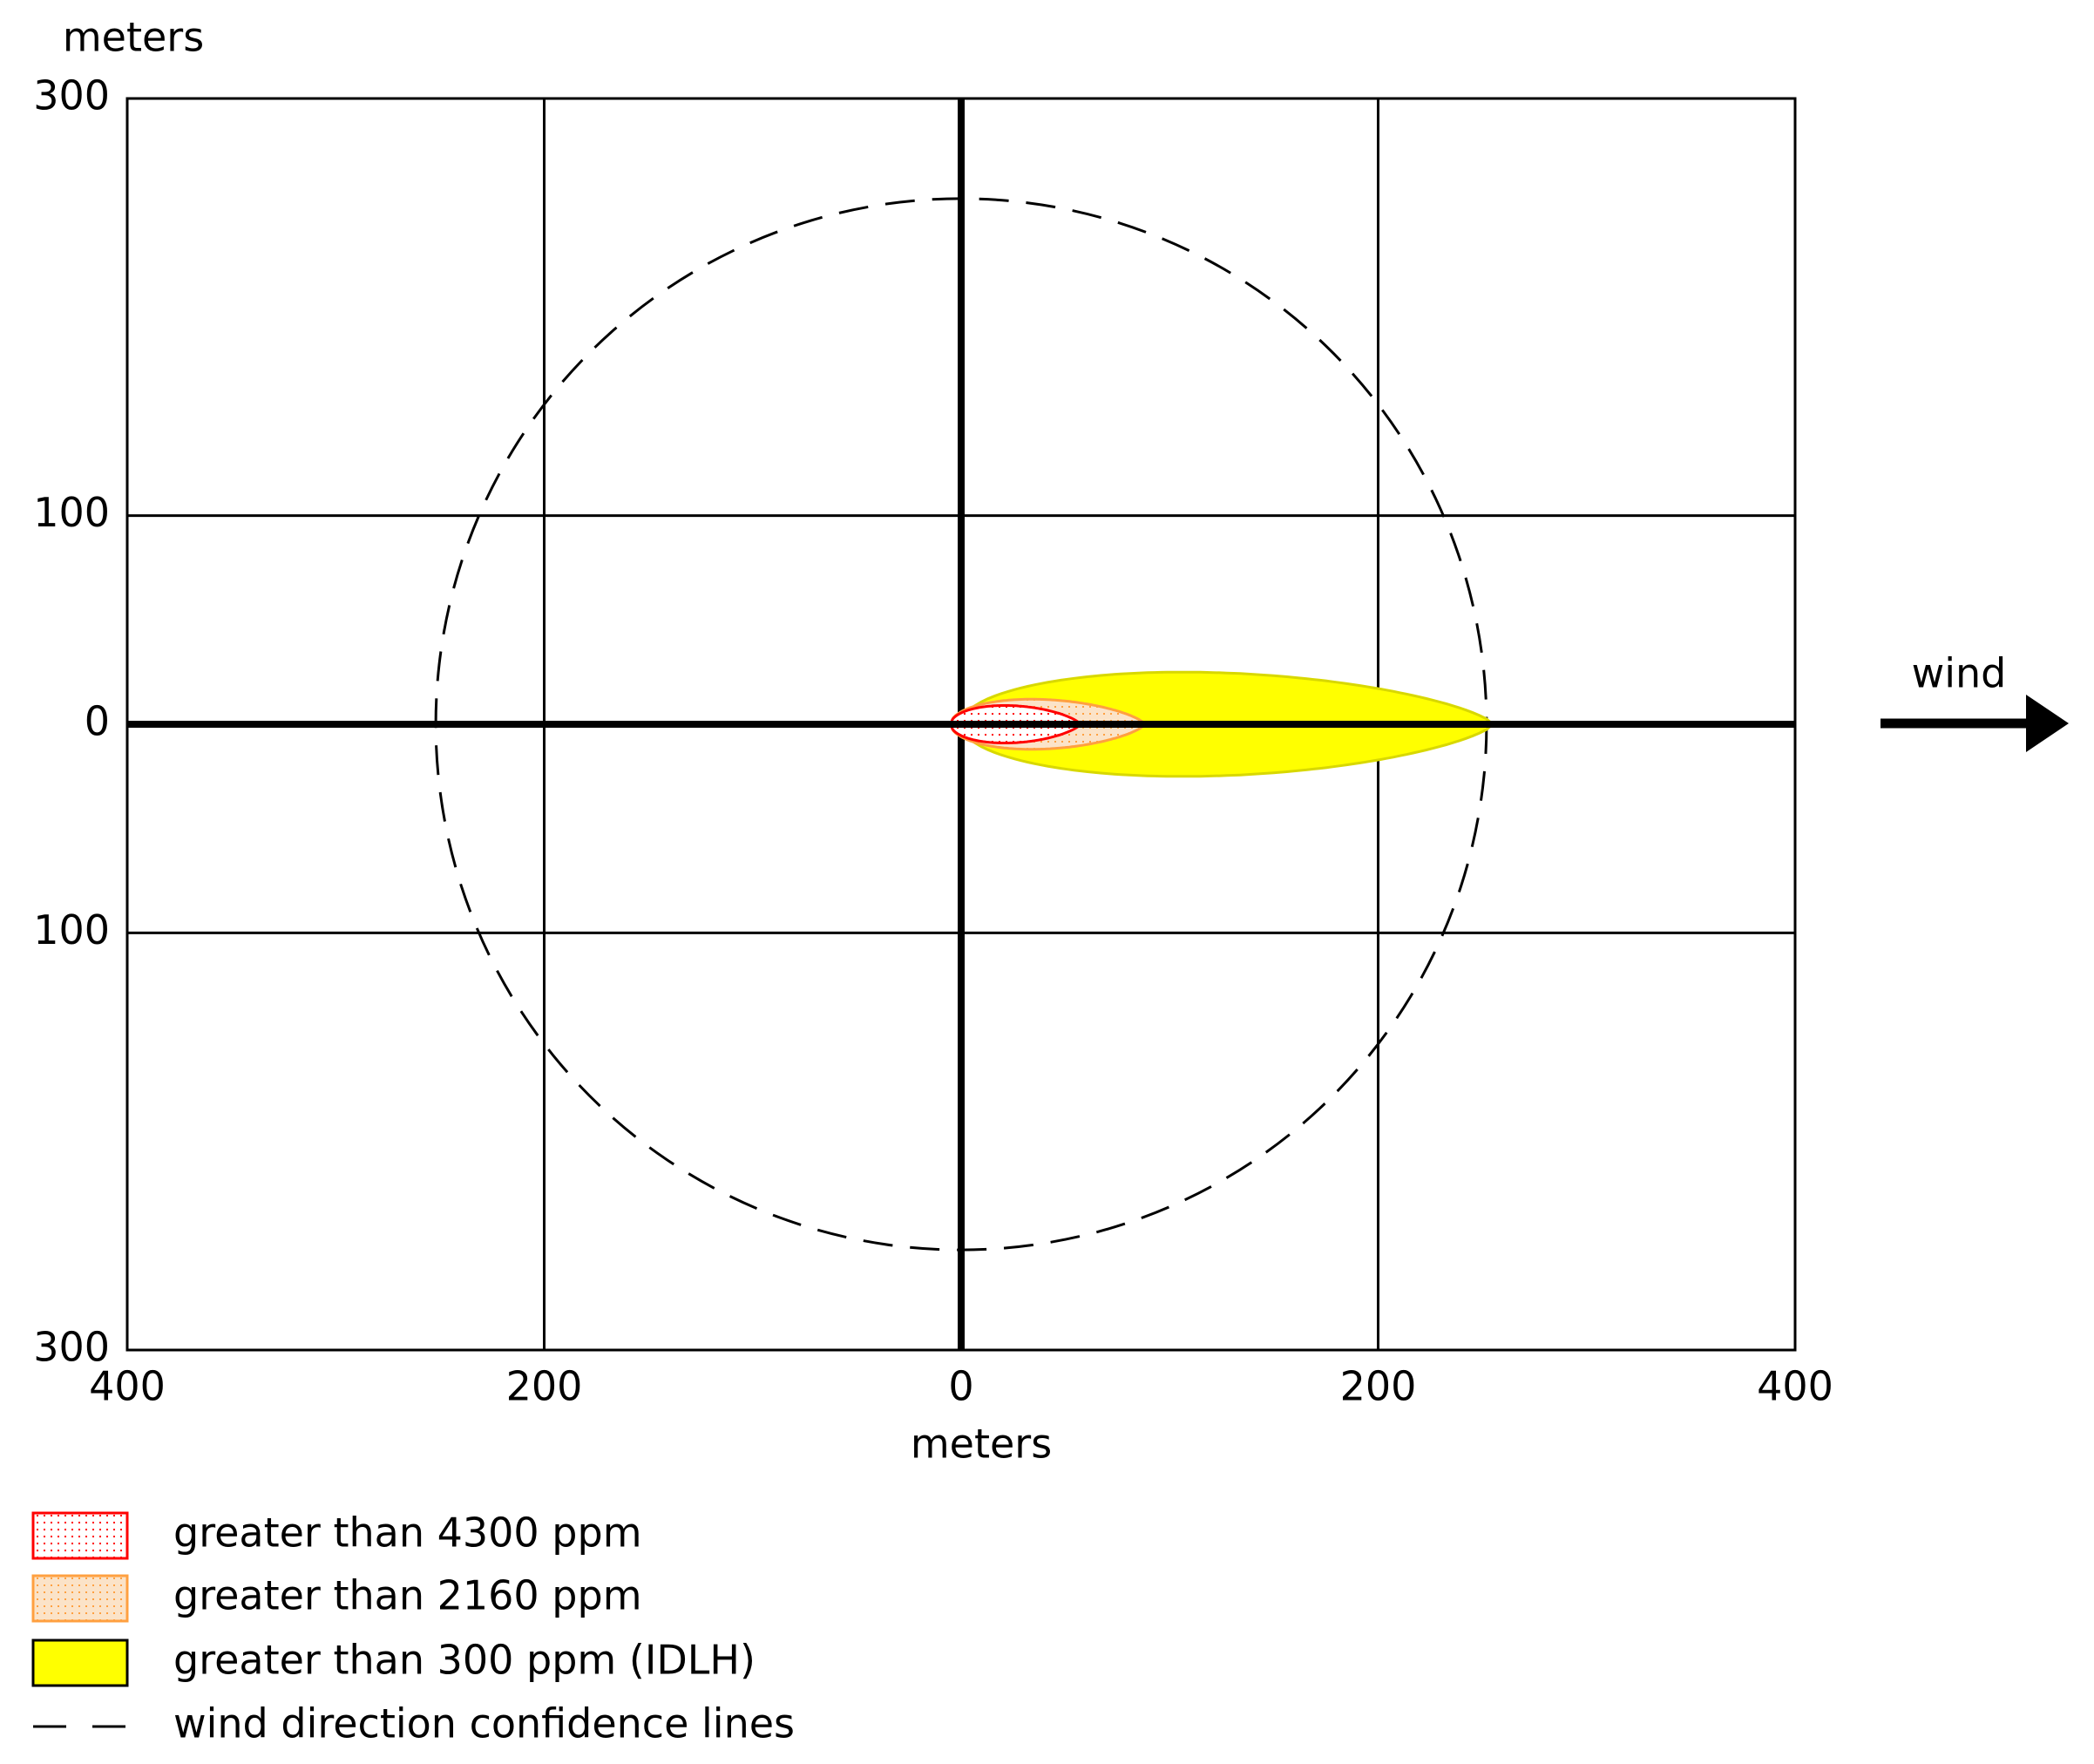 This screenshot has width=2094, height=1764. Describe the element at coordinates (960, 1386) in the screenshot. I see `x-tick-label: 0` at that location.